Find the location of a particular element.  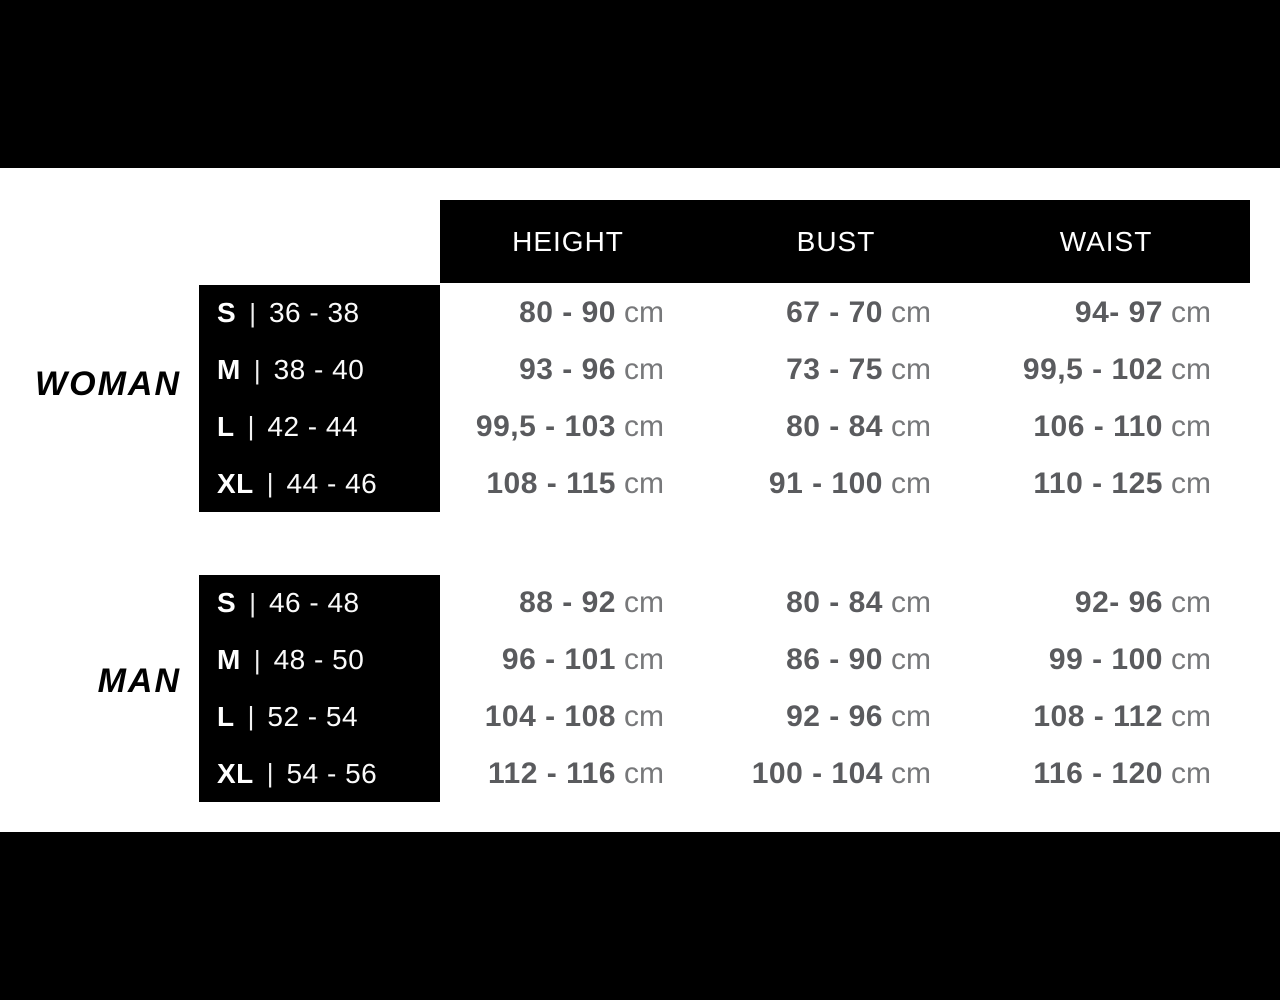

size-range: 46 - 48 is located at coordinates (314, 603).